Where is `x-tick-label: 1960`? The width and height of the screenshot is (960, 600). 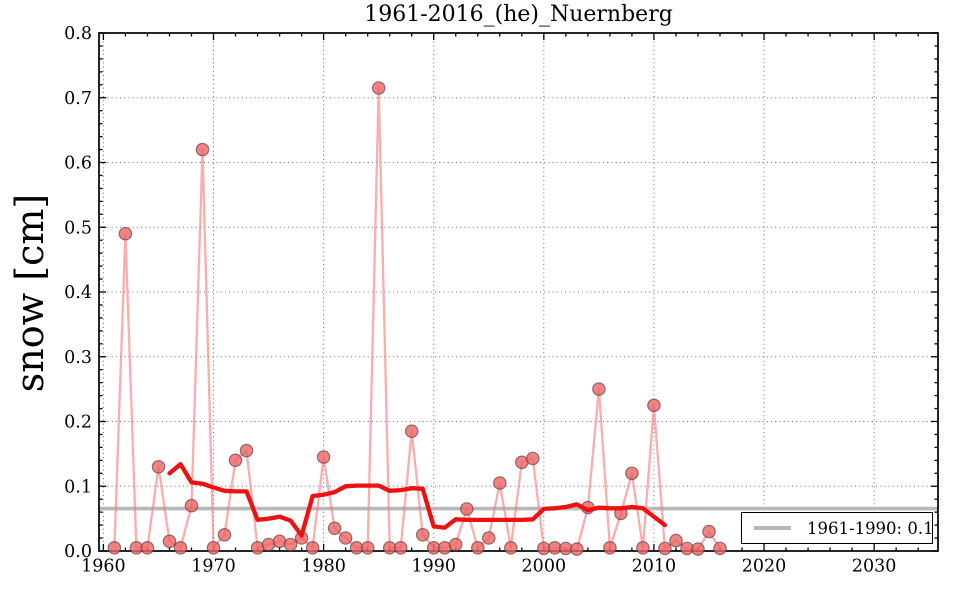 x-tick-label: 1960 is located at coordinates (103, 567).